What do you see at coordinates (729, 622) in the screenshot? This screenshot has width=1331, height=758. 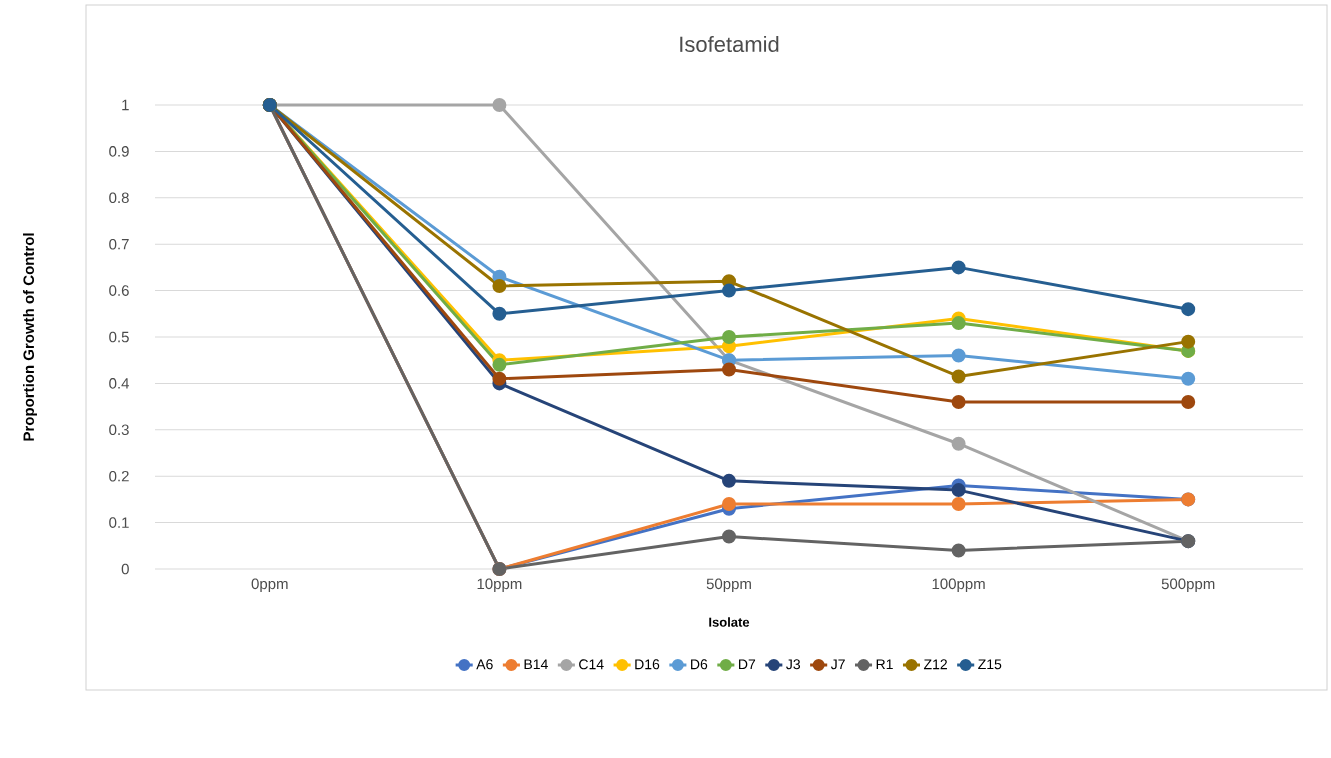 I see `x-axis-title: Isolate` at bounding box center [729, 622].